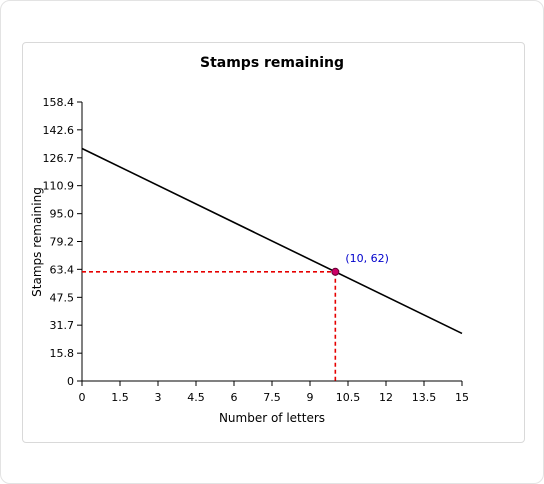  What do you see at coordinates (120, 397) in the screenshot?
I see `x-tick-label: 1.5` at bounding box center [120, 397].